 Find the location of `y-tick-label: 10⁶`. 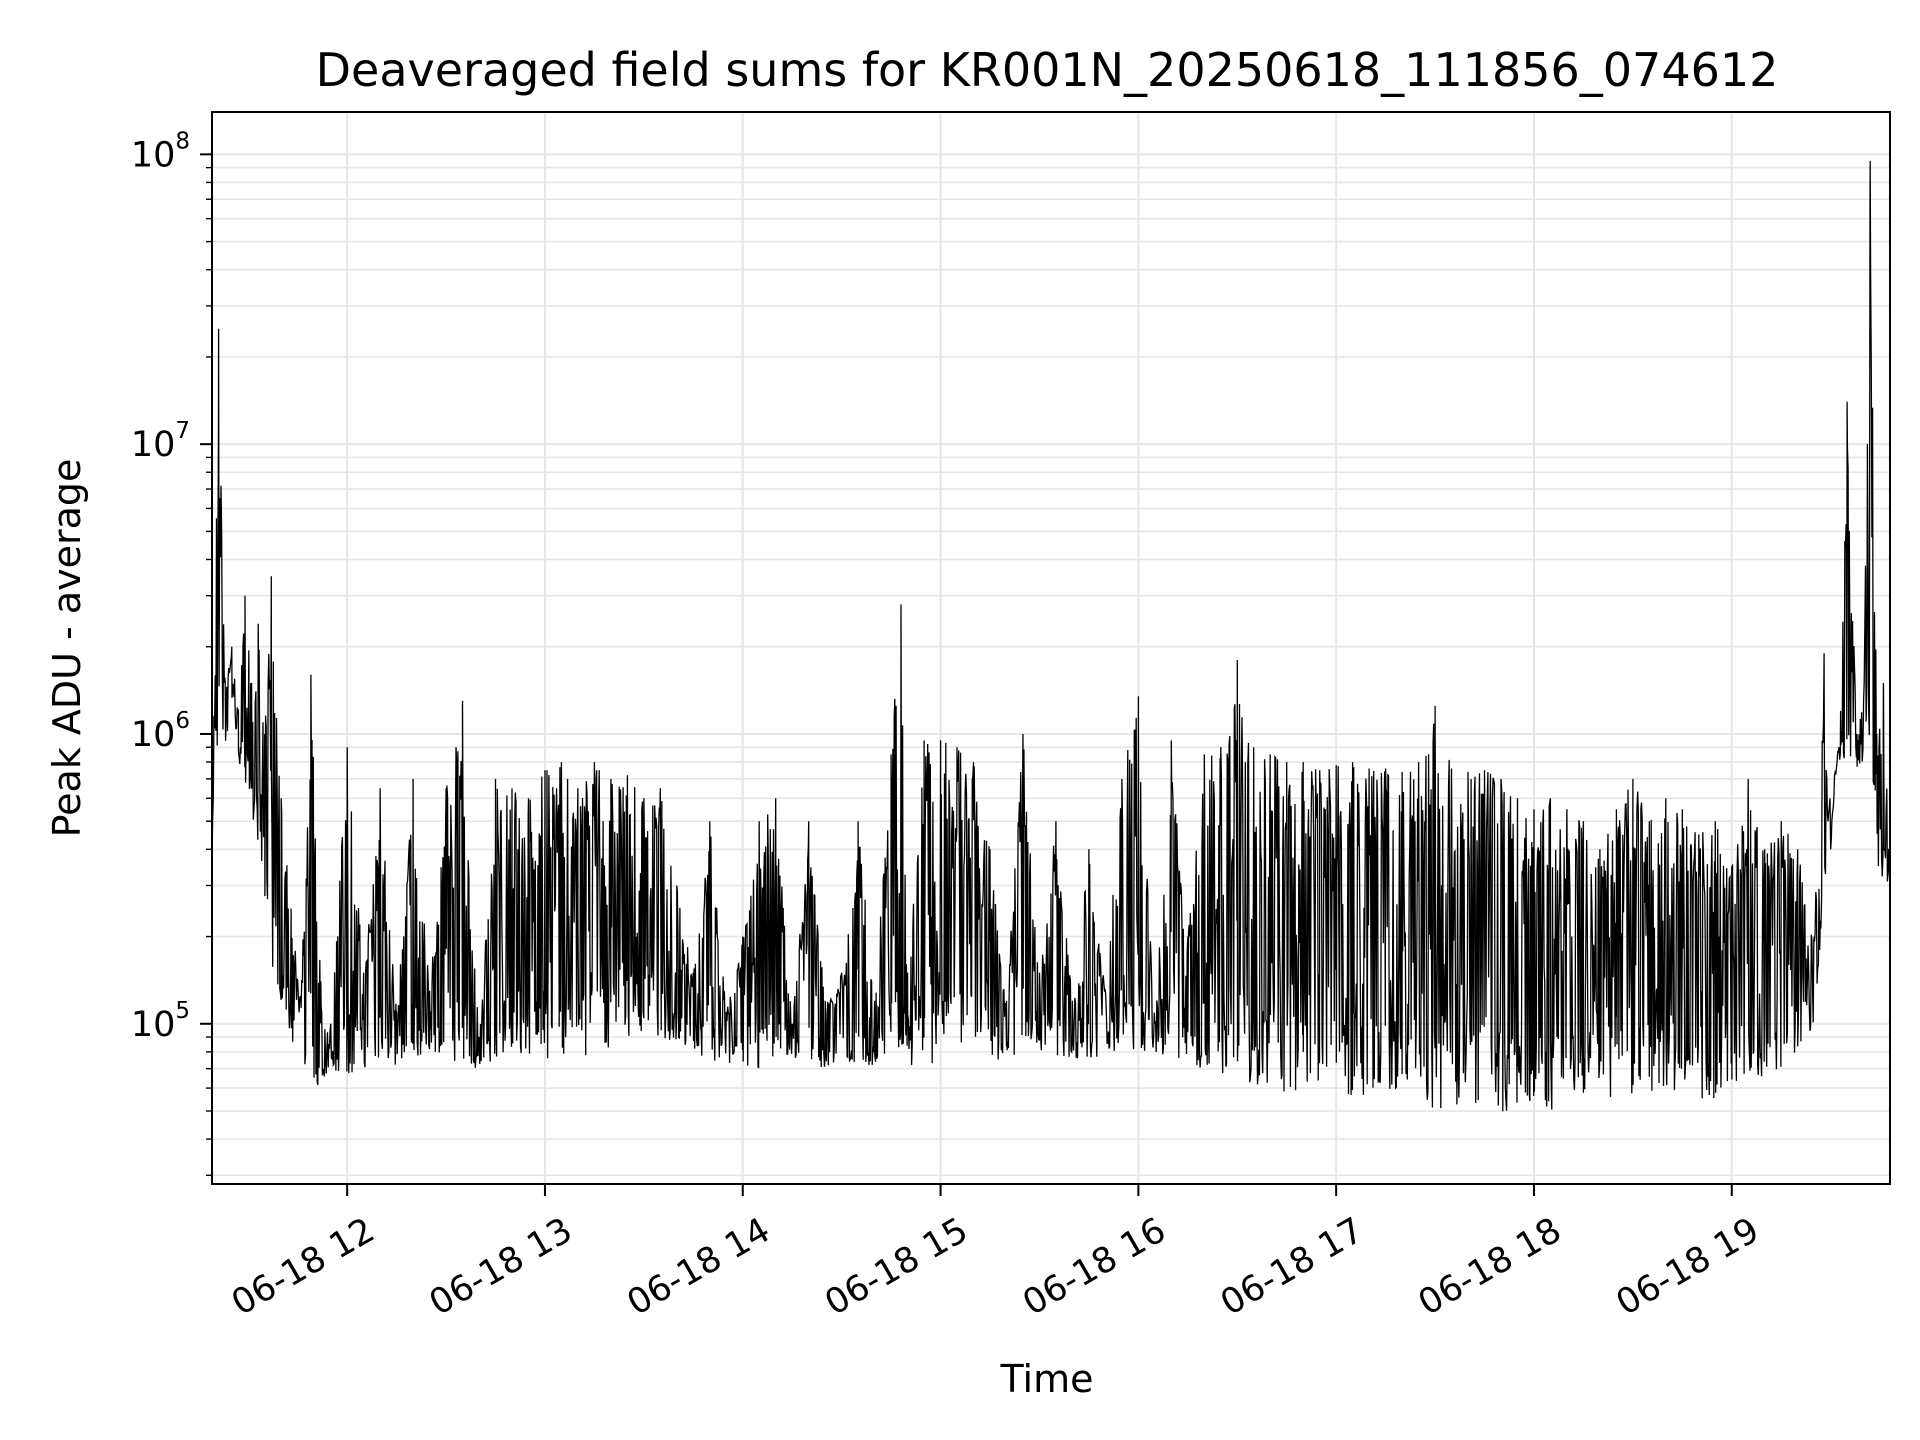

y-tick-label: 10⁶ is located at coordinates (160, 731).